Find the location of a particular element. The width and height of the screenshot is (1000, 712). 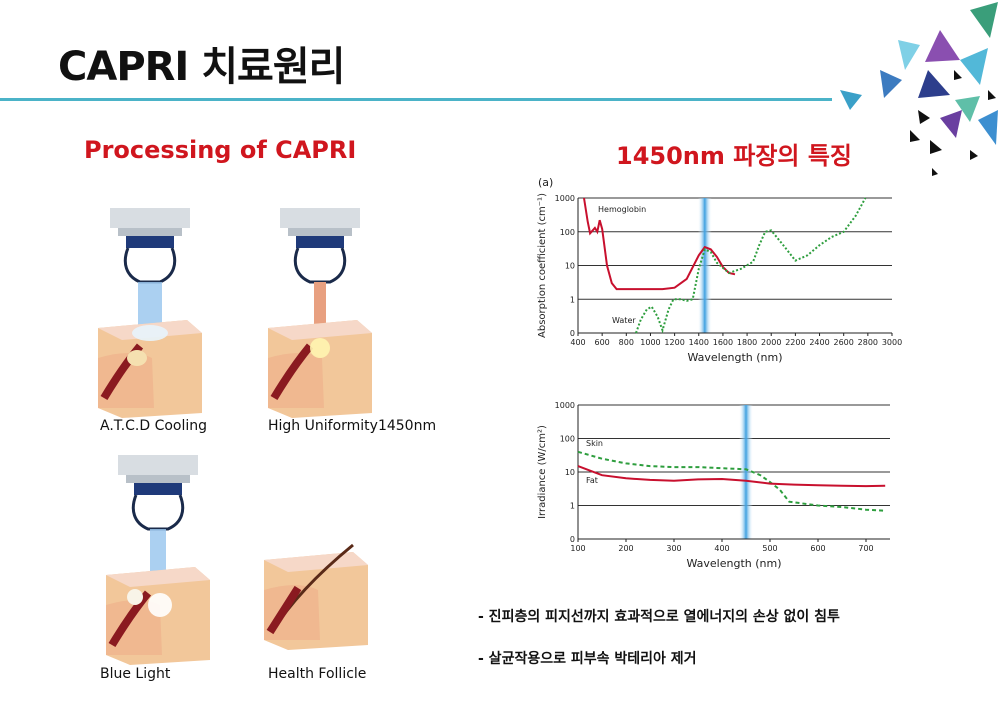

x-tick-label: 1600 is located at coordinates (723, 342).